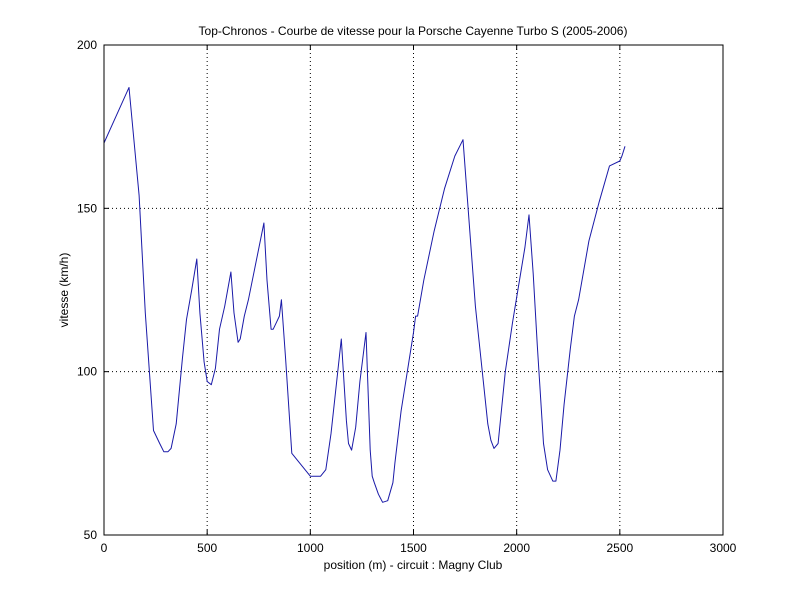 Image resolution: width=800 pixels, height=601 pixels. I want to click on x-tick-label: 3000, so click(723, 548).